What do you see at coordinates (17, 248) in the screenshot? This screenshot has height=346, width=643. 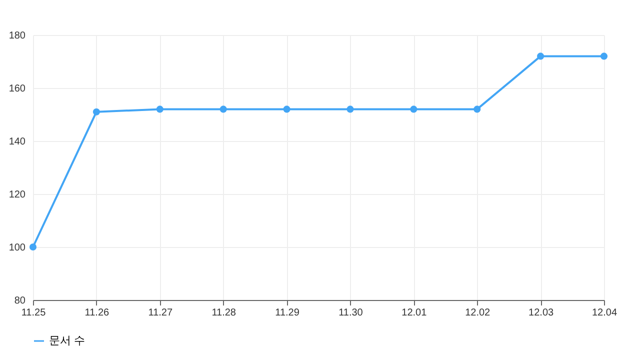 I see `y-tick-label: 100` at bounding box center [17, 248].